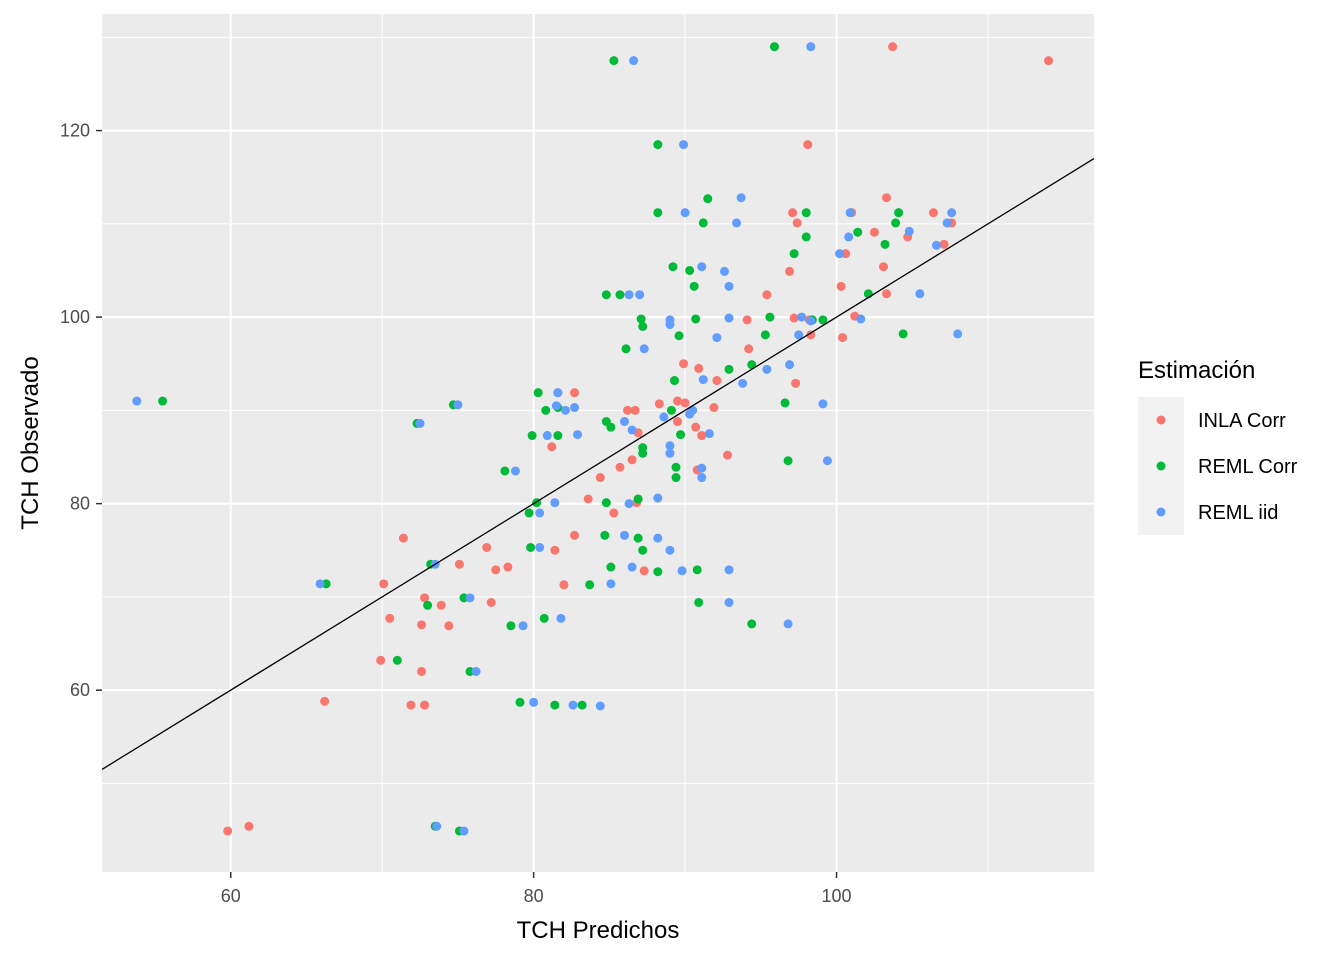  I want to click on legend: Estimación INLA Corr REML Corr REML iid, so click(1218, 446).